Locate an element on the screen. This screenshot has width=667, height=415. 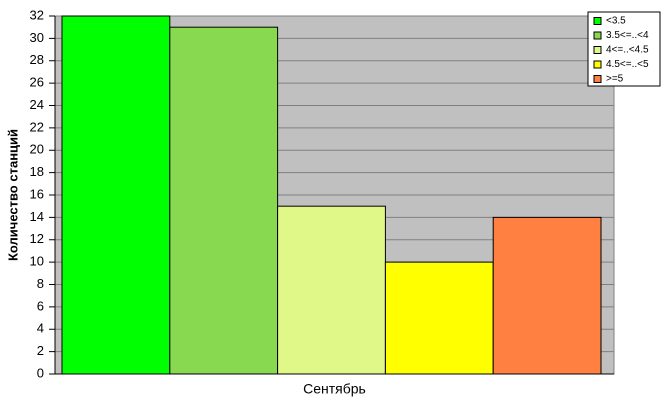
y-tick-label: 10 is located at coordinates (37, 261).